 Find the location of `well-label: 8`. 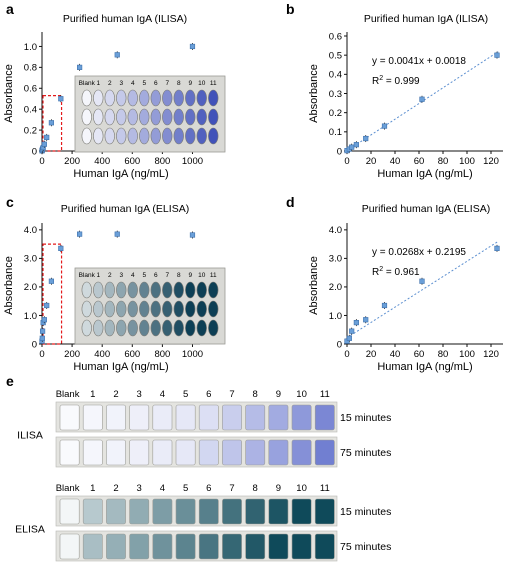

well-label: 8 is located at coordinates (179, 83).